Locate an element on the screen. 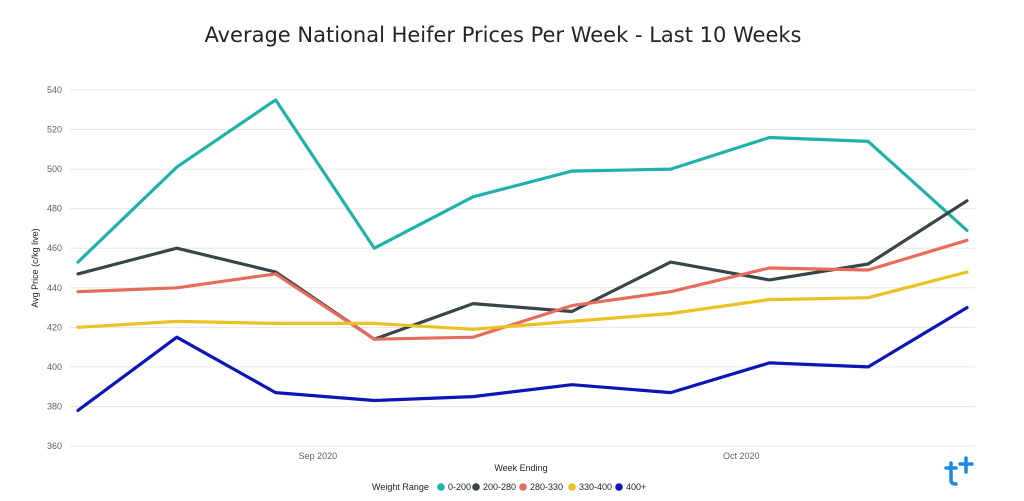  y-tick-label: 480 is located at coordinates (54, 209).